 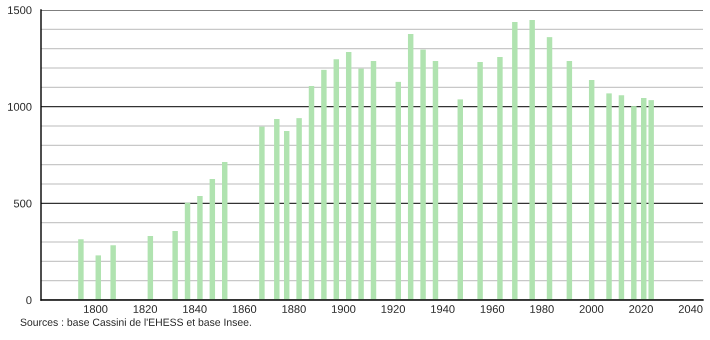 I want to click on y-tick-label: 1000, so click(x=20, y=106).